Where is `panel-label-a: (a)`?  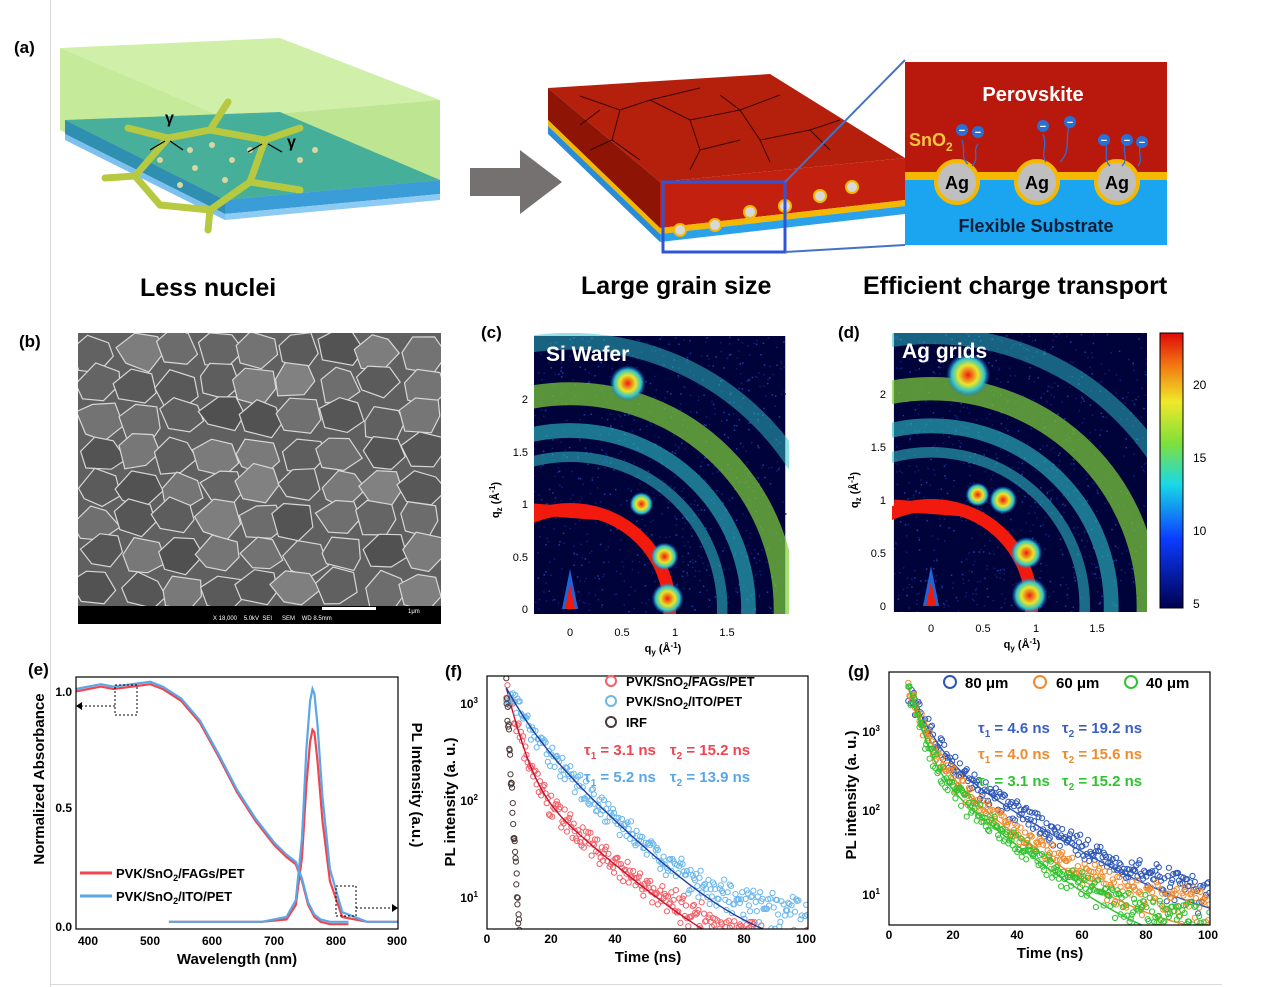 panel-label-a: (a) is located at coordinates (24, 47).